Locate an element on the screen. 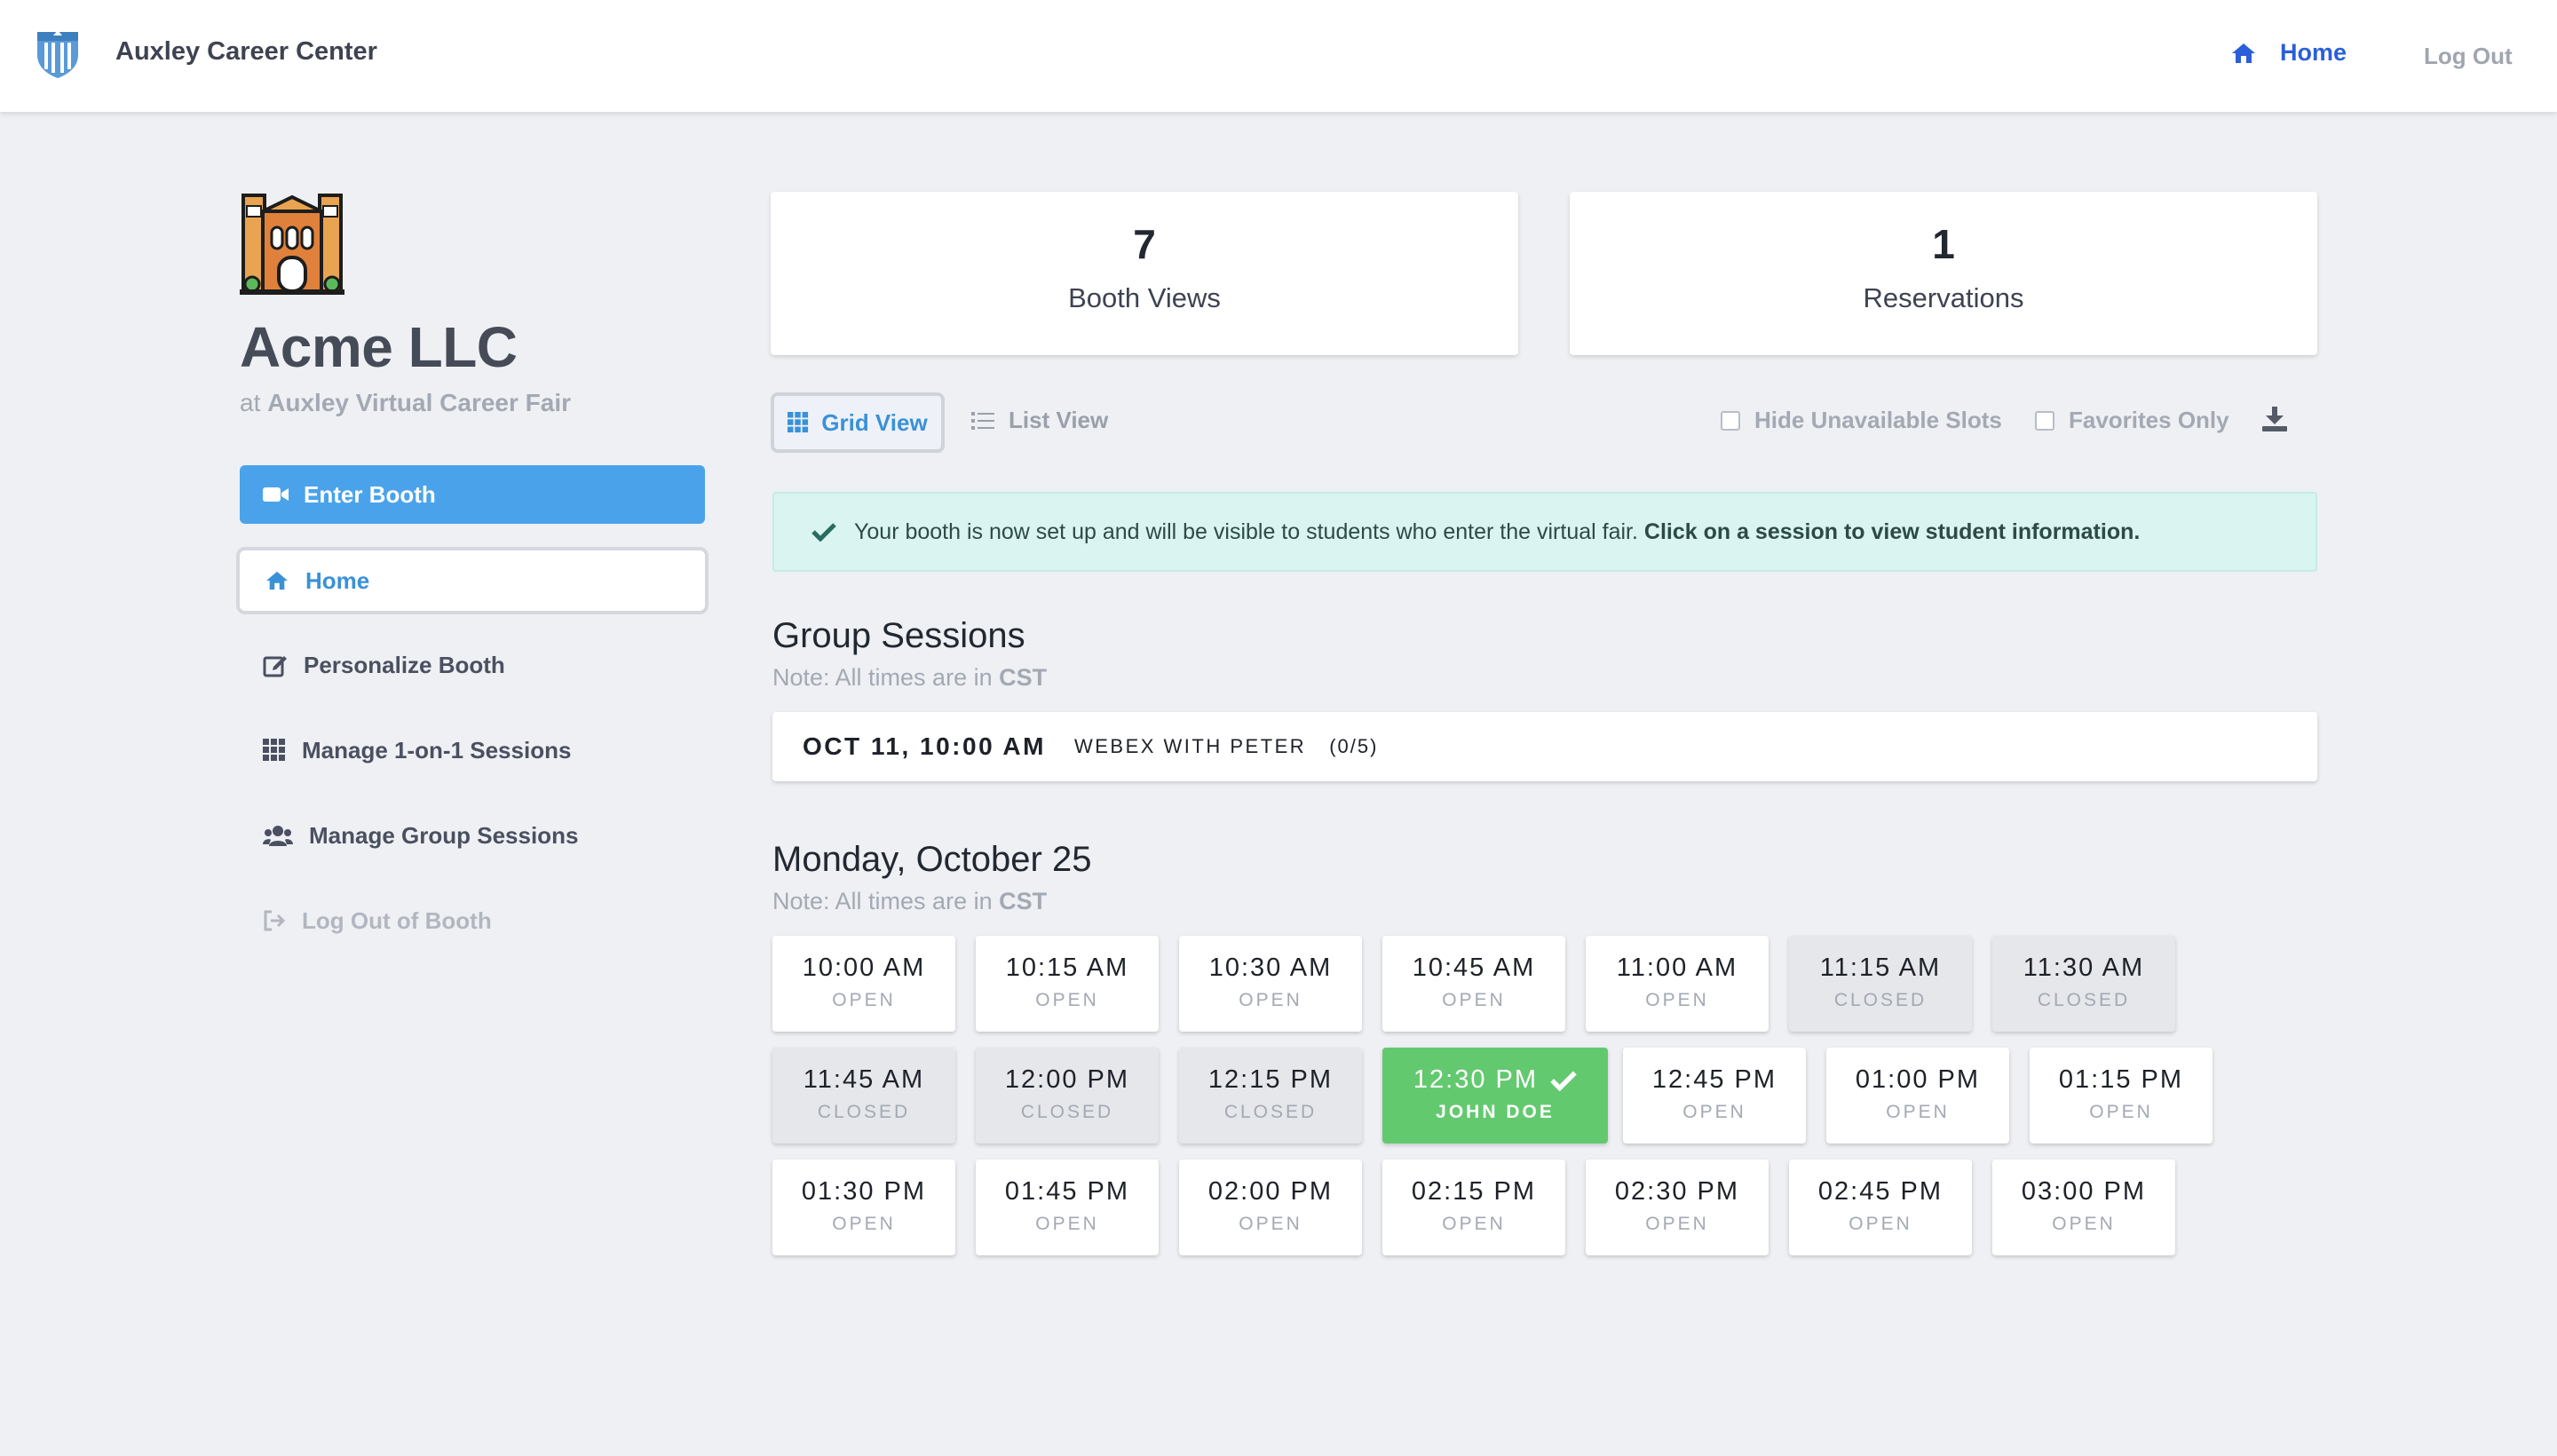 Image resolution: width=2557 pixels, height=1456 pixels. sidebar-item-log-out-booth: Log Out of Booth is located at coordinates (472, 921).